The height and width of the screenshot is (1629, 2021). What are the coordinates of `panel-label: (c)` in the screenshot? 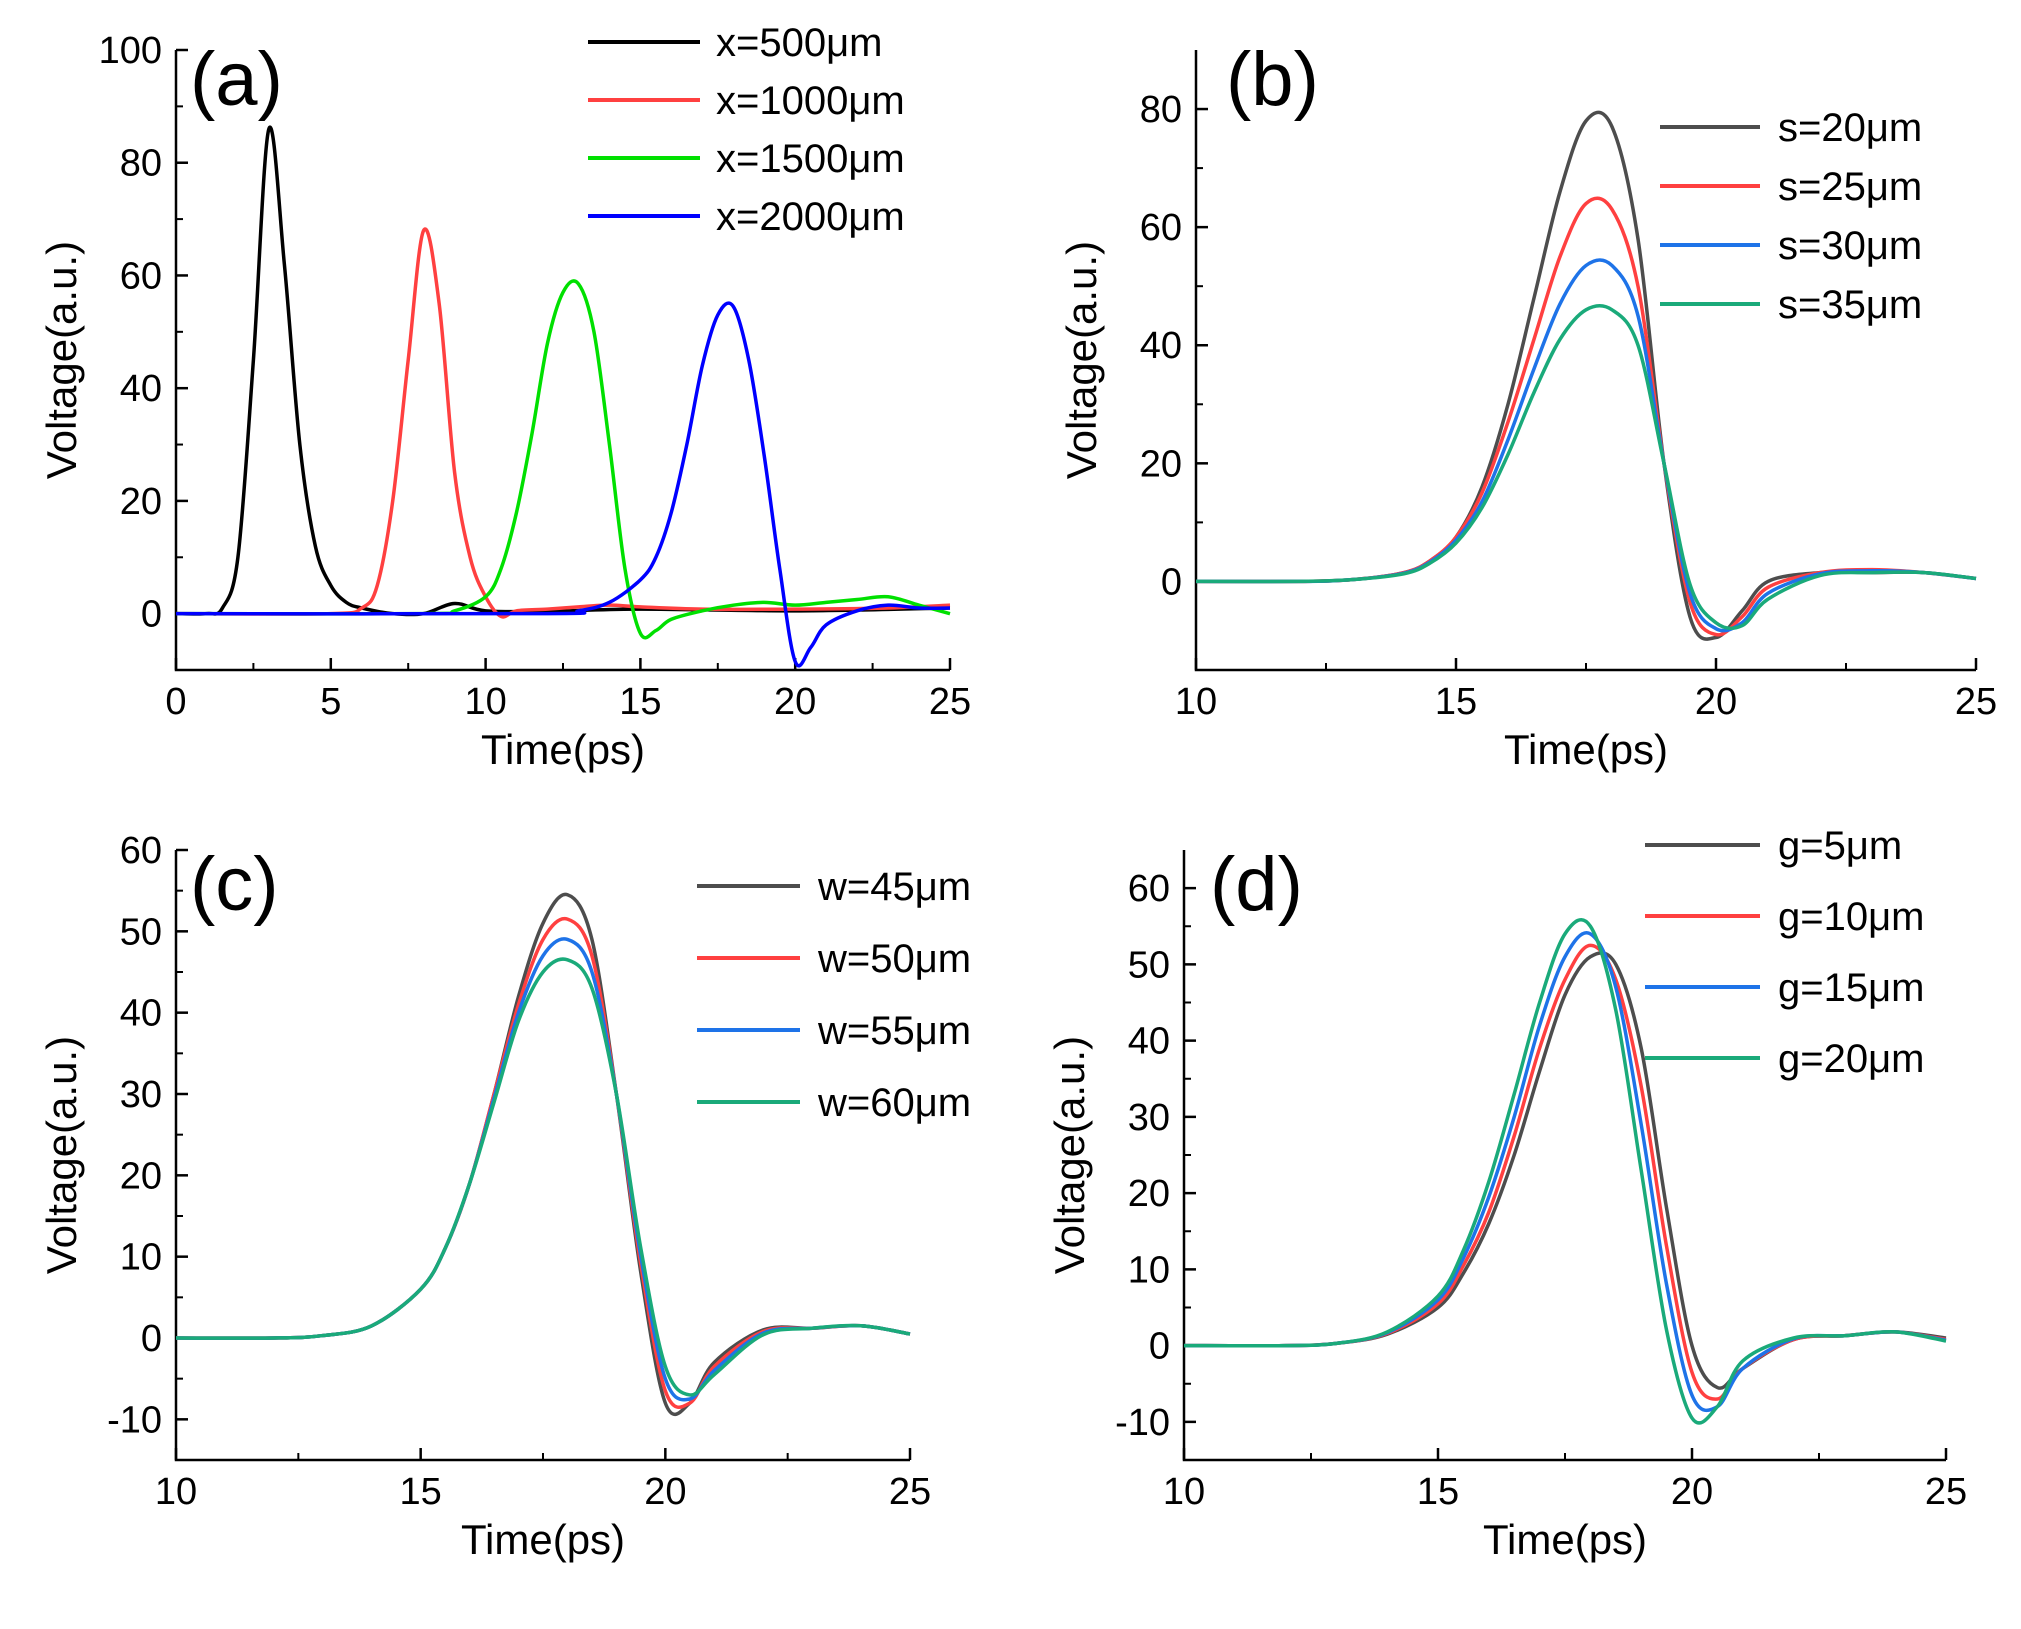 It's located at (234, 884).